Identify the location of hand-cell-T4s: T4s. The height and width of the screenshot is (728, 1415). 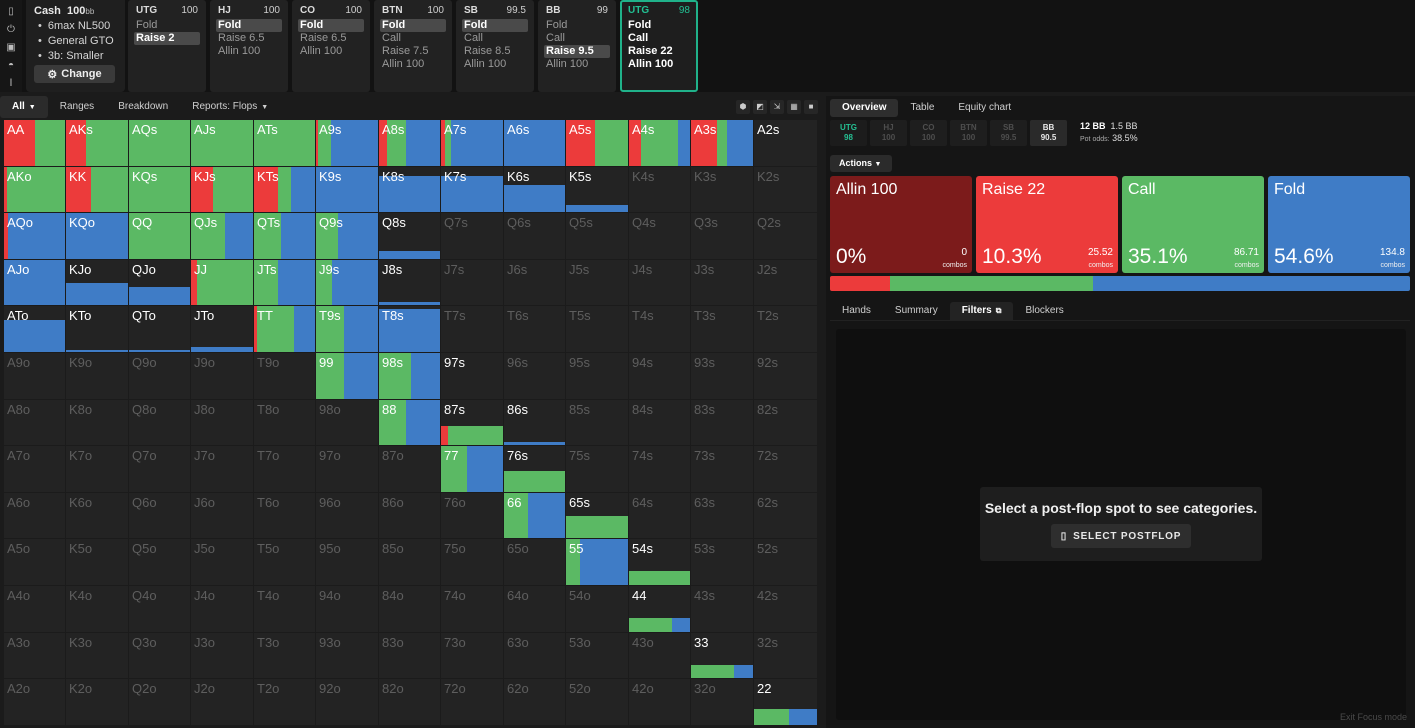
(659, 329).